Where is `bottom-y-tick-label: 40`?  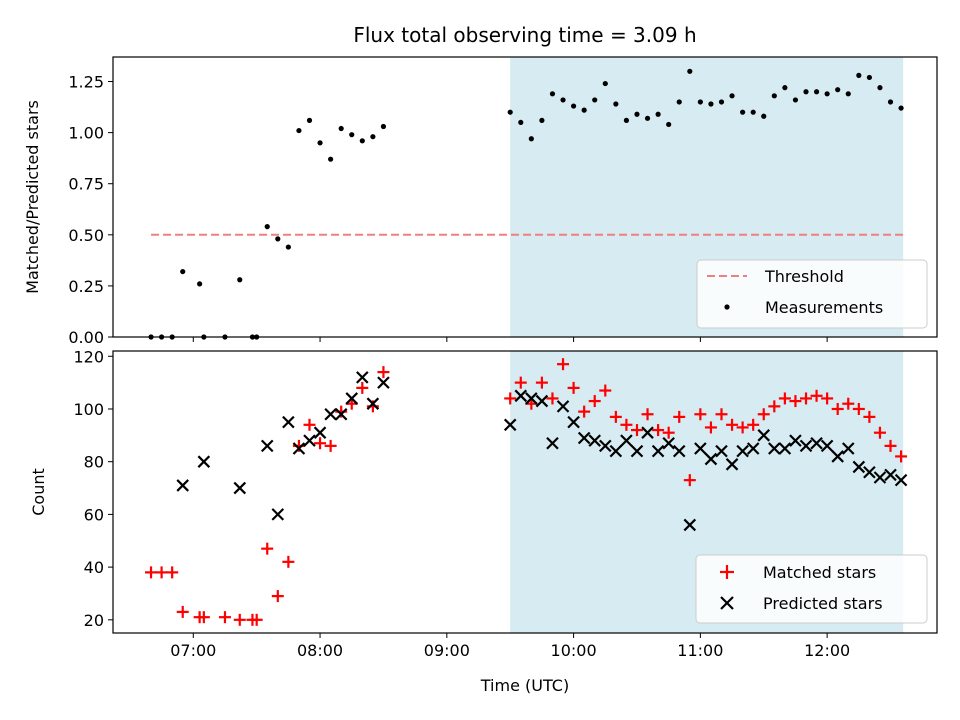 bottom-y-tick-label: 40 is located at coordinates (94, 567).